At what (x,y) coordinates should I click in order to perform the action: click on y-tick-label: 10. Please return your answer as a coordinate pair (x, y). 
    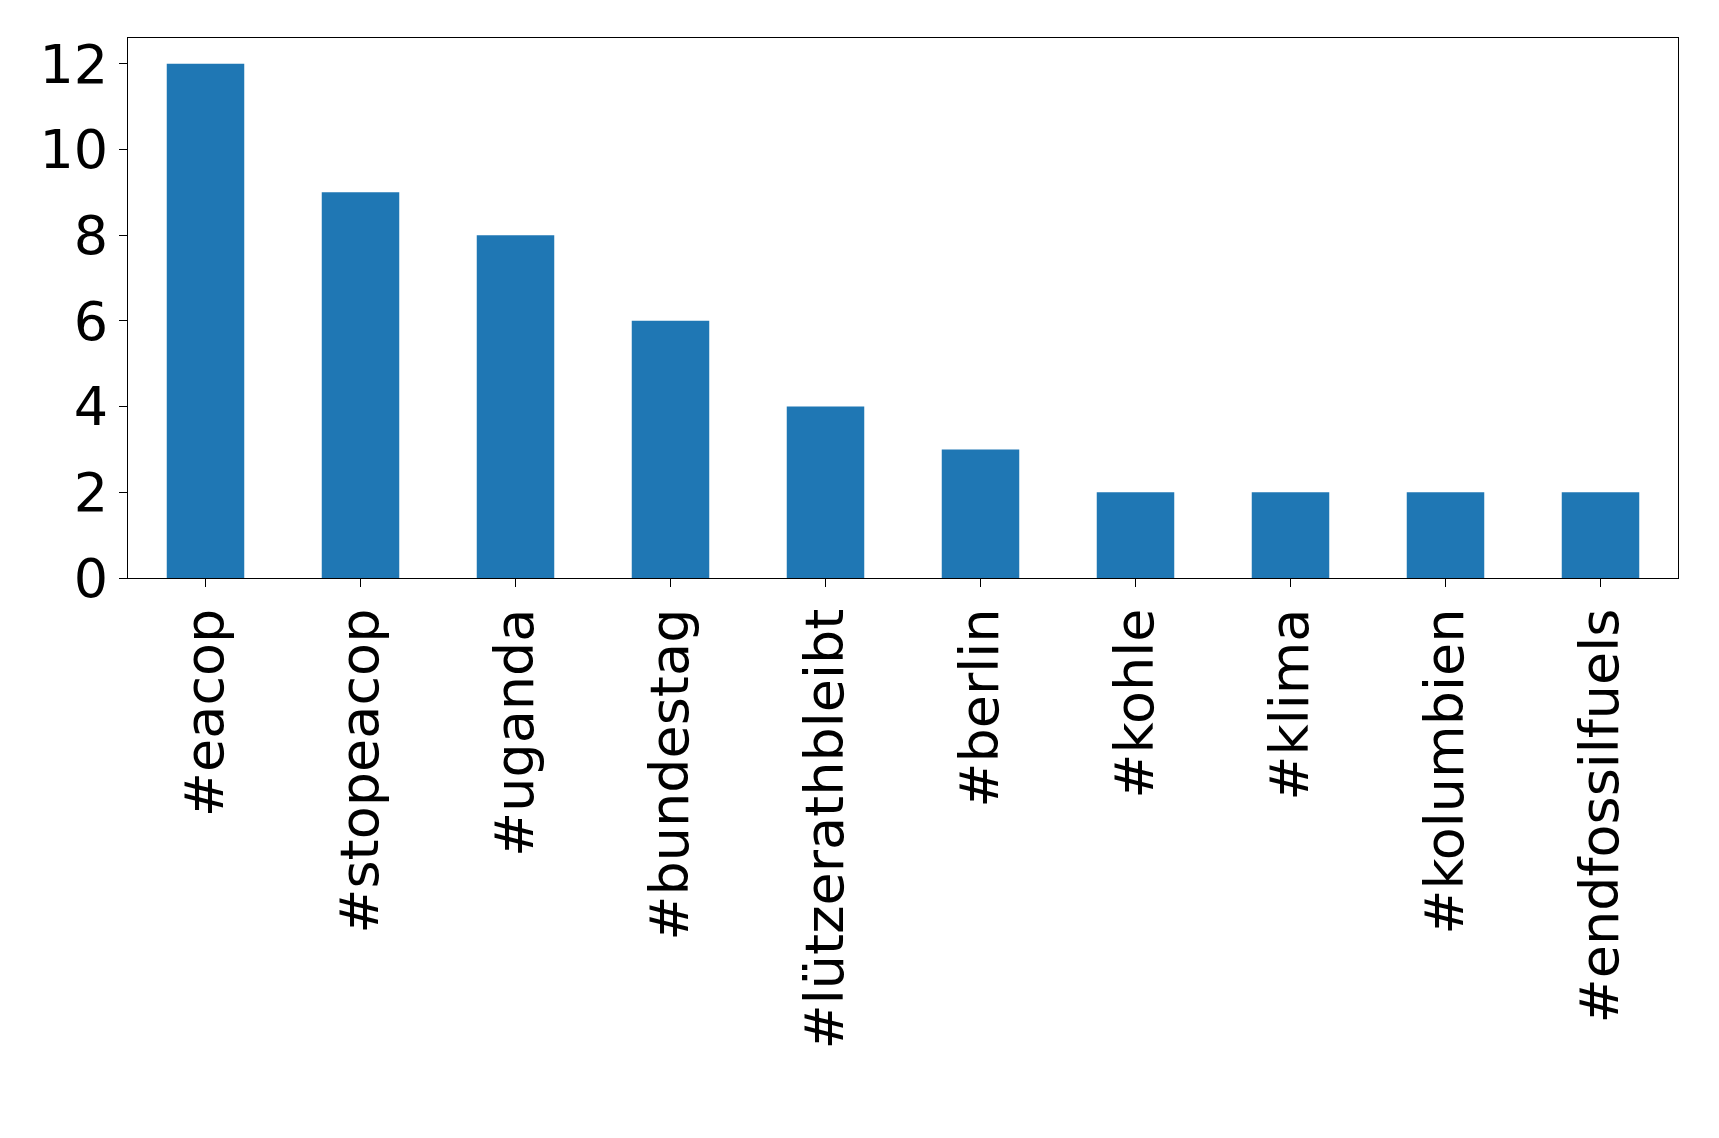
    Looking at the image, I should click on (74, 150).